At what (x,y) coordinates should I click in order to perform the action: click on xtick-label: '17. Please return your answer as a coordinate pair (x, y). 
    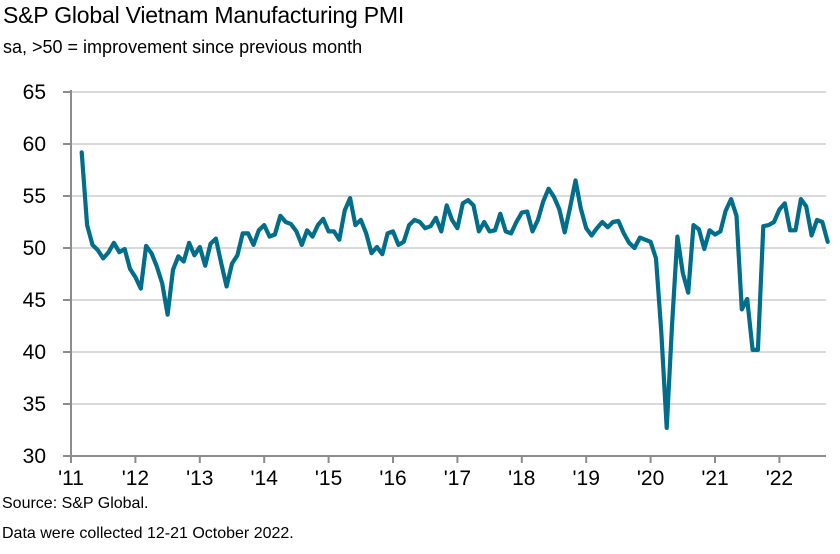
    Looking at the image, I should click on (457, 478).